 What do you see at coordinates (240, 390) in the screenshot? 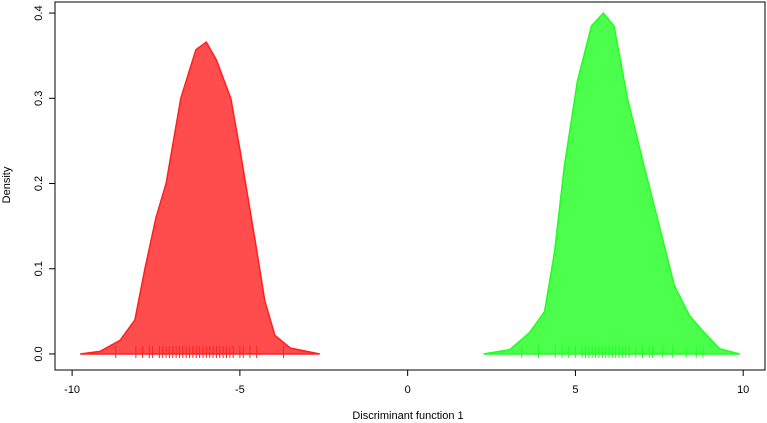
I see `x-tick-label: -5` at bounding box center [240, 390].